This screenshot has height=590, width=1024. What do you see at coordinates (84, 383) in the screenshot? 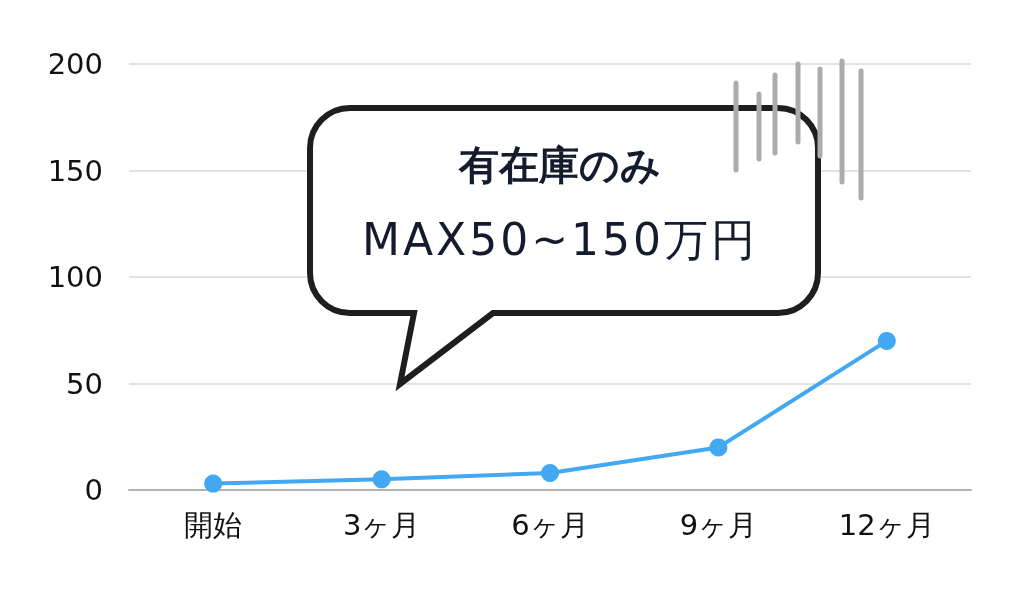
I see `y-tick-label: 50` at bounding box center [84, 383].